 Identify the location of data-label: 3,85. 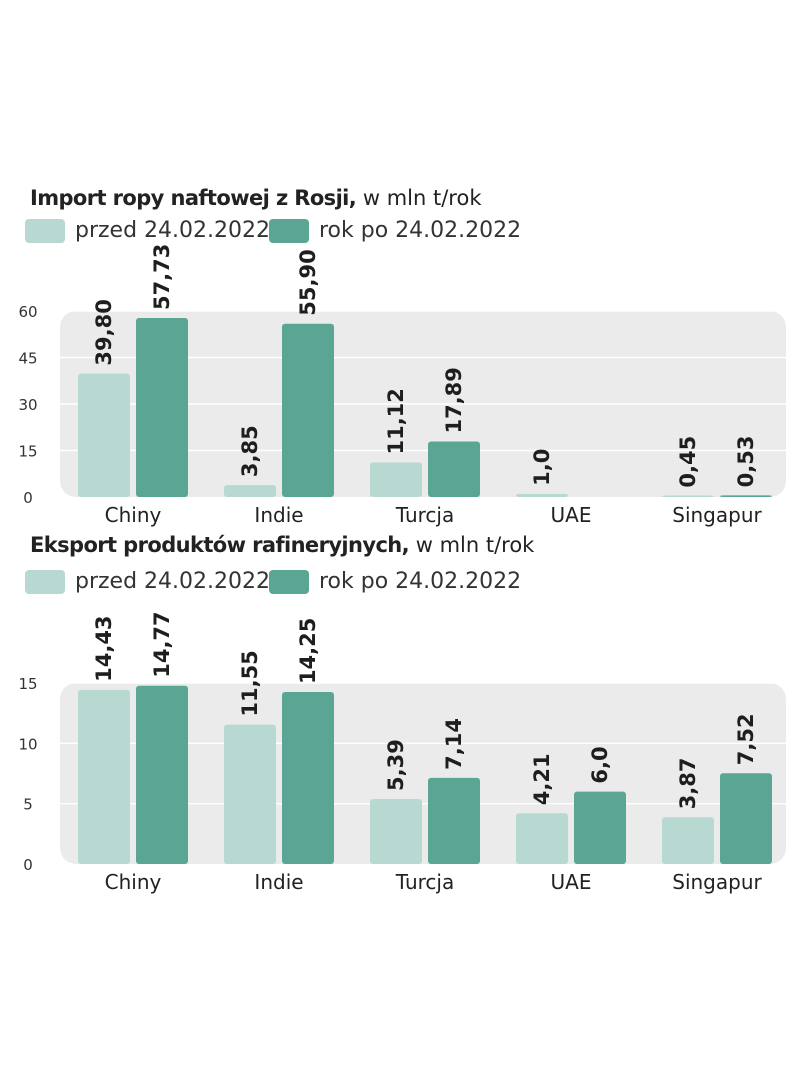
(250, 451).